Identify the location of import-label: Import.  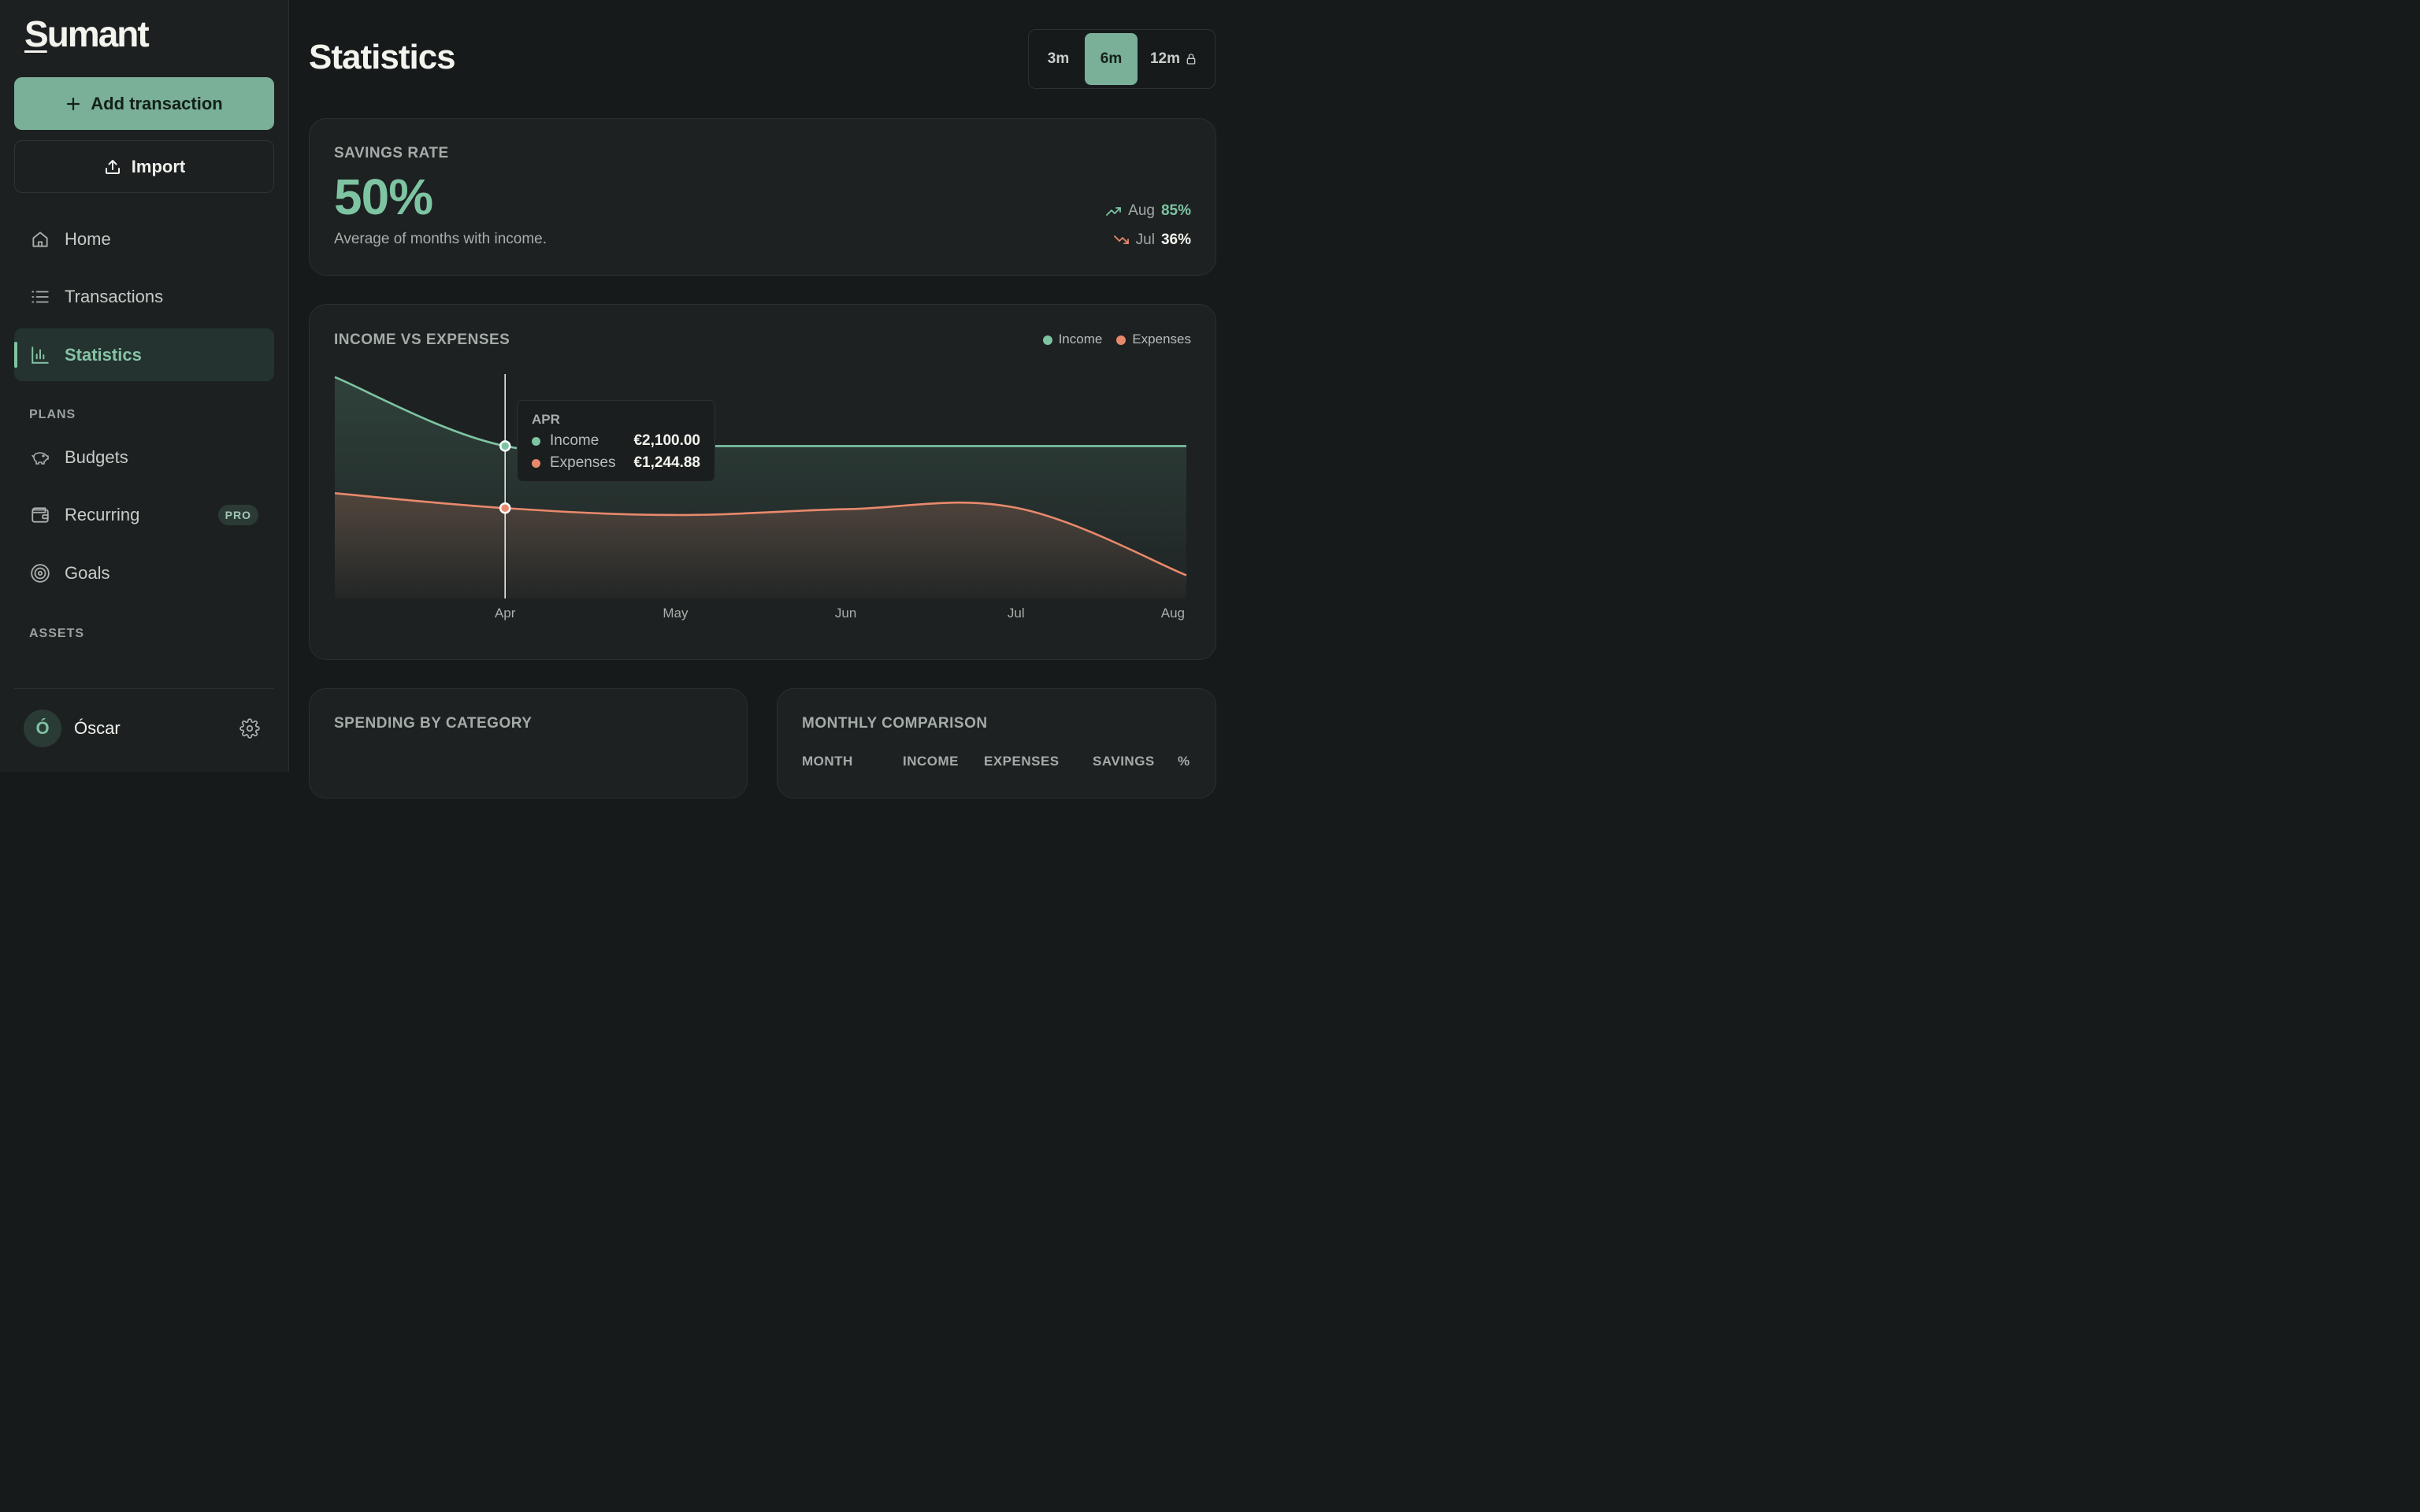
(158, 166).